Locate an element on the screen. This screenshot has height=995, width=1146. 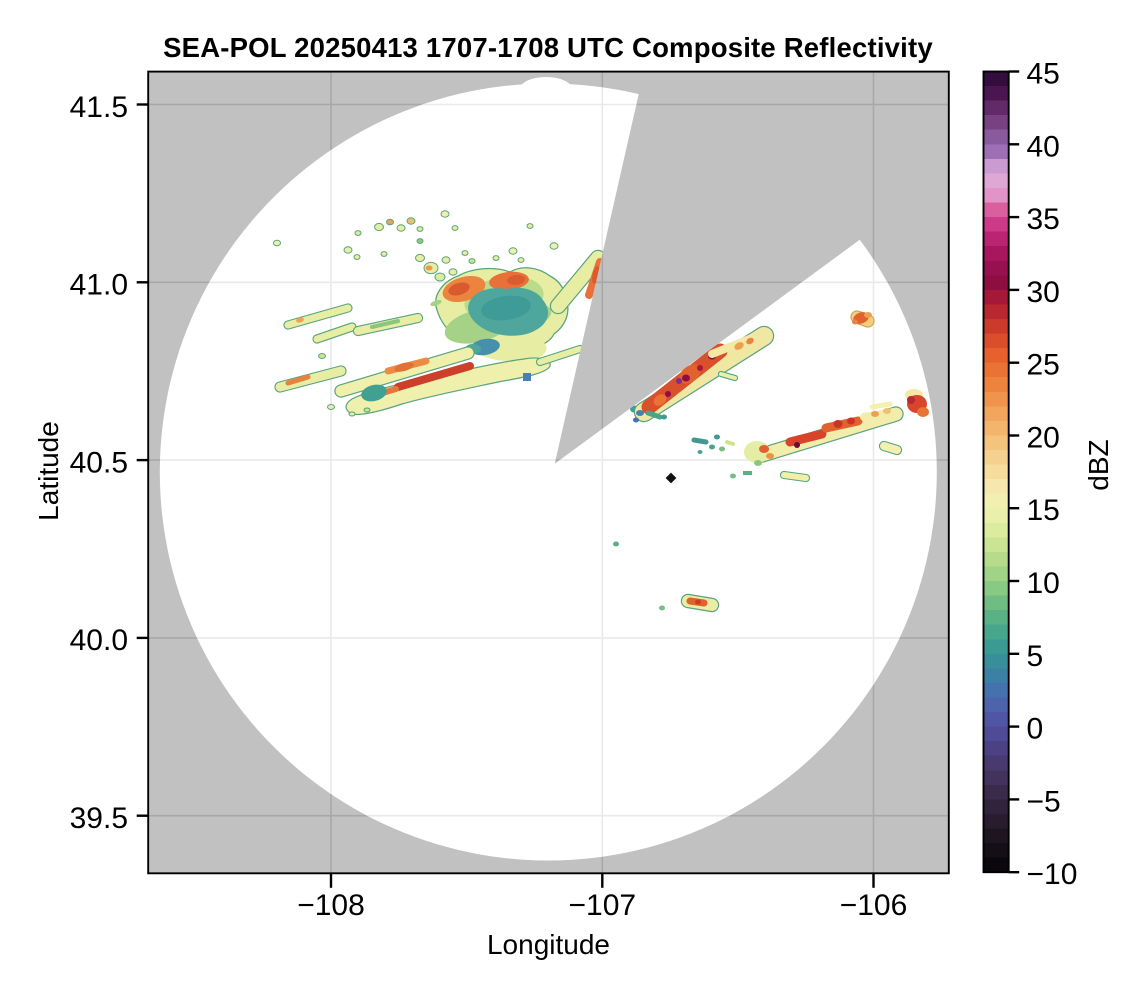
svg-text: 40 is located at coordinates (1043, 146).